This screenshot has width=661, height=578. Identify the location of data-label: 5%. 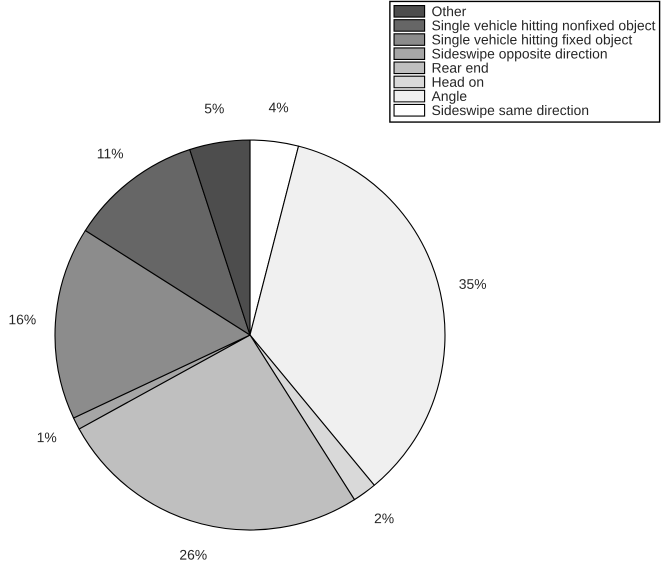
(214, 109).